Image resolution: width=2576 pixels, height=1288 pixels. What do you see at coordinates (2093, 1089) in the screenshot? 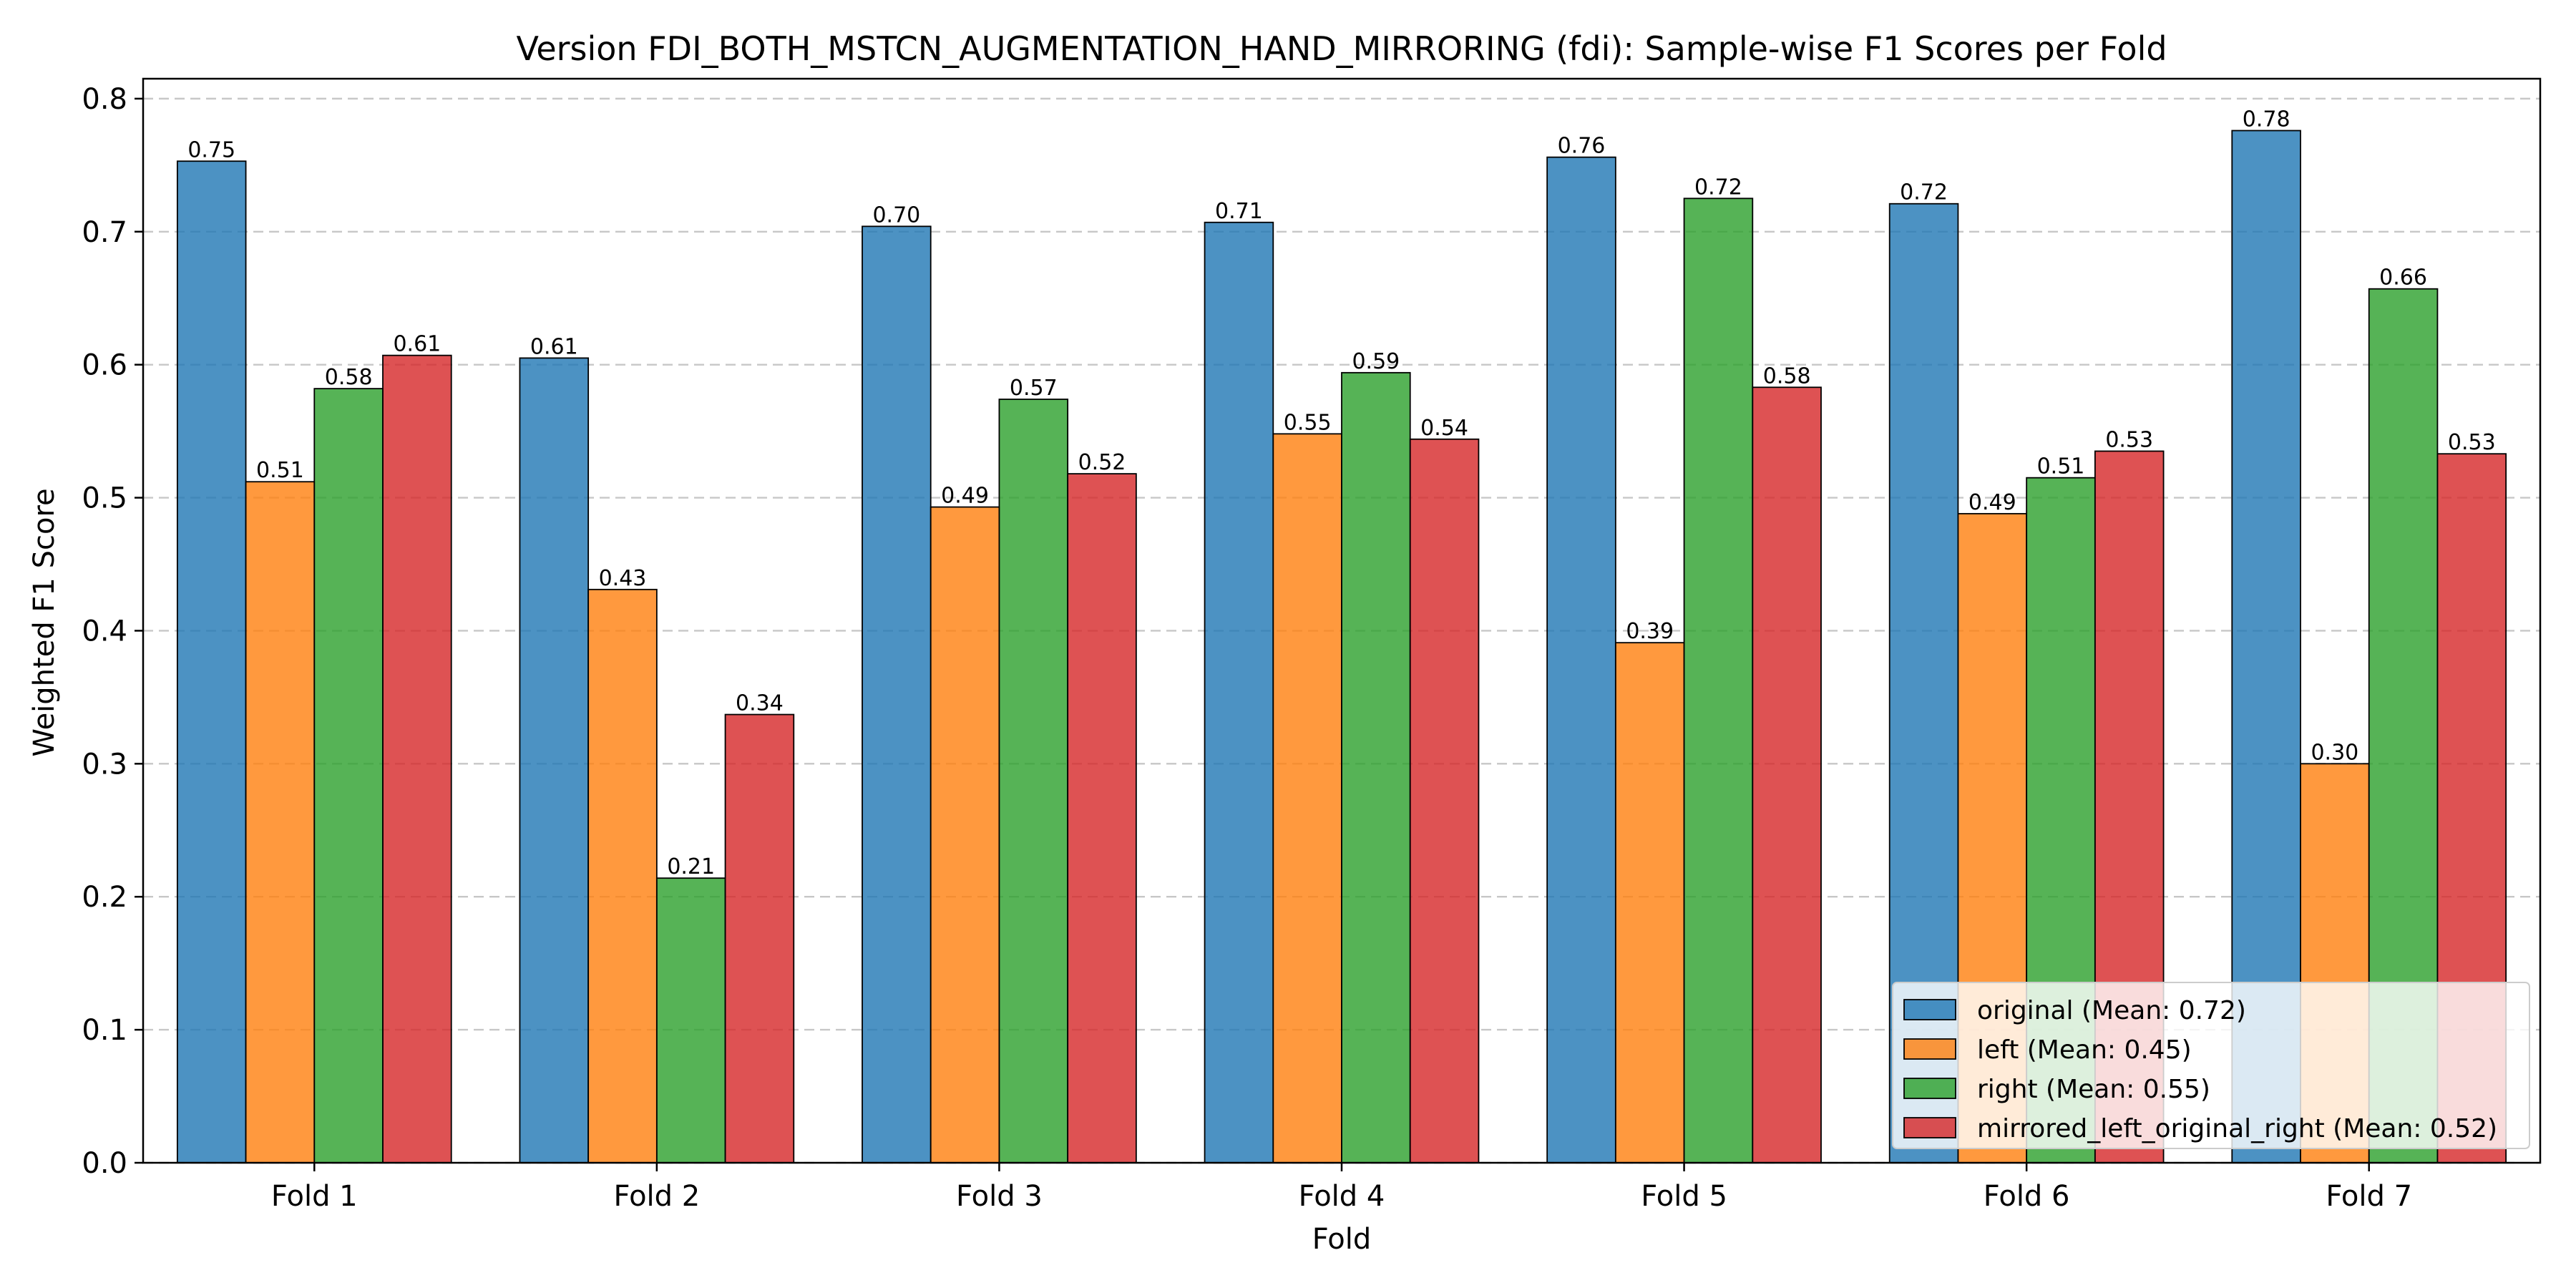
I see `legend-entry-label: right (Mean: 0.55)` at bounding box center [2093, 1089].